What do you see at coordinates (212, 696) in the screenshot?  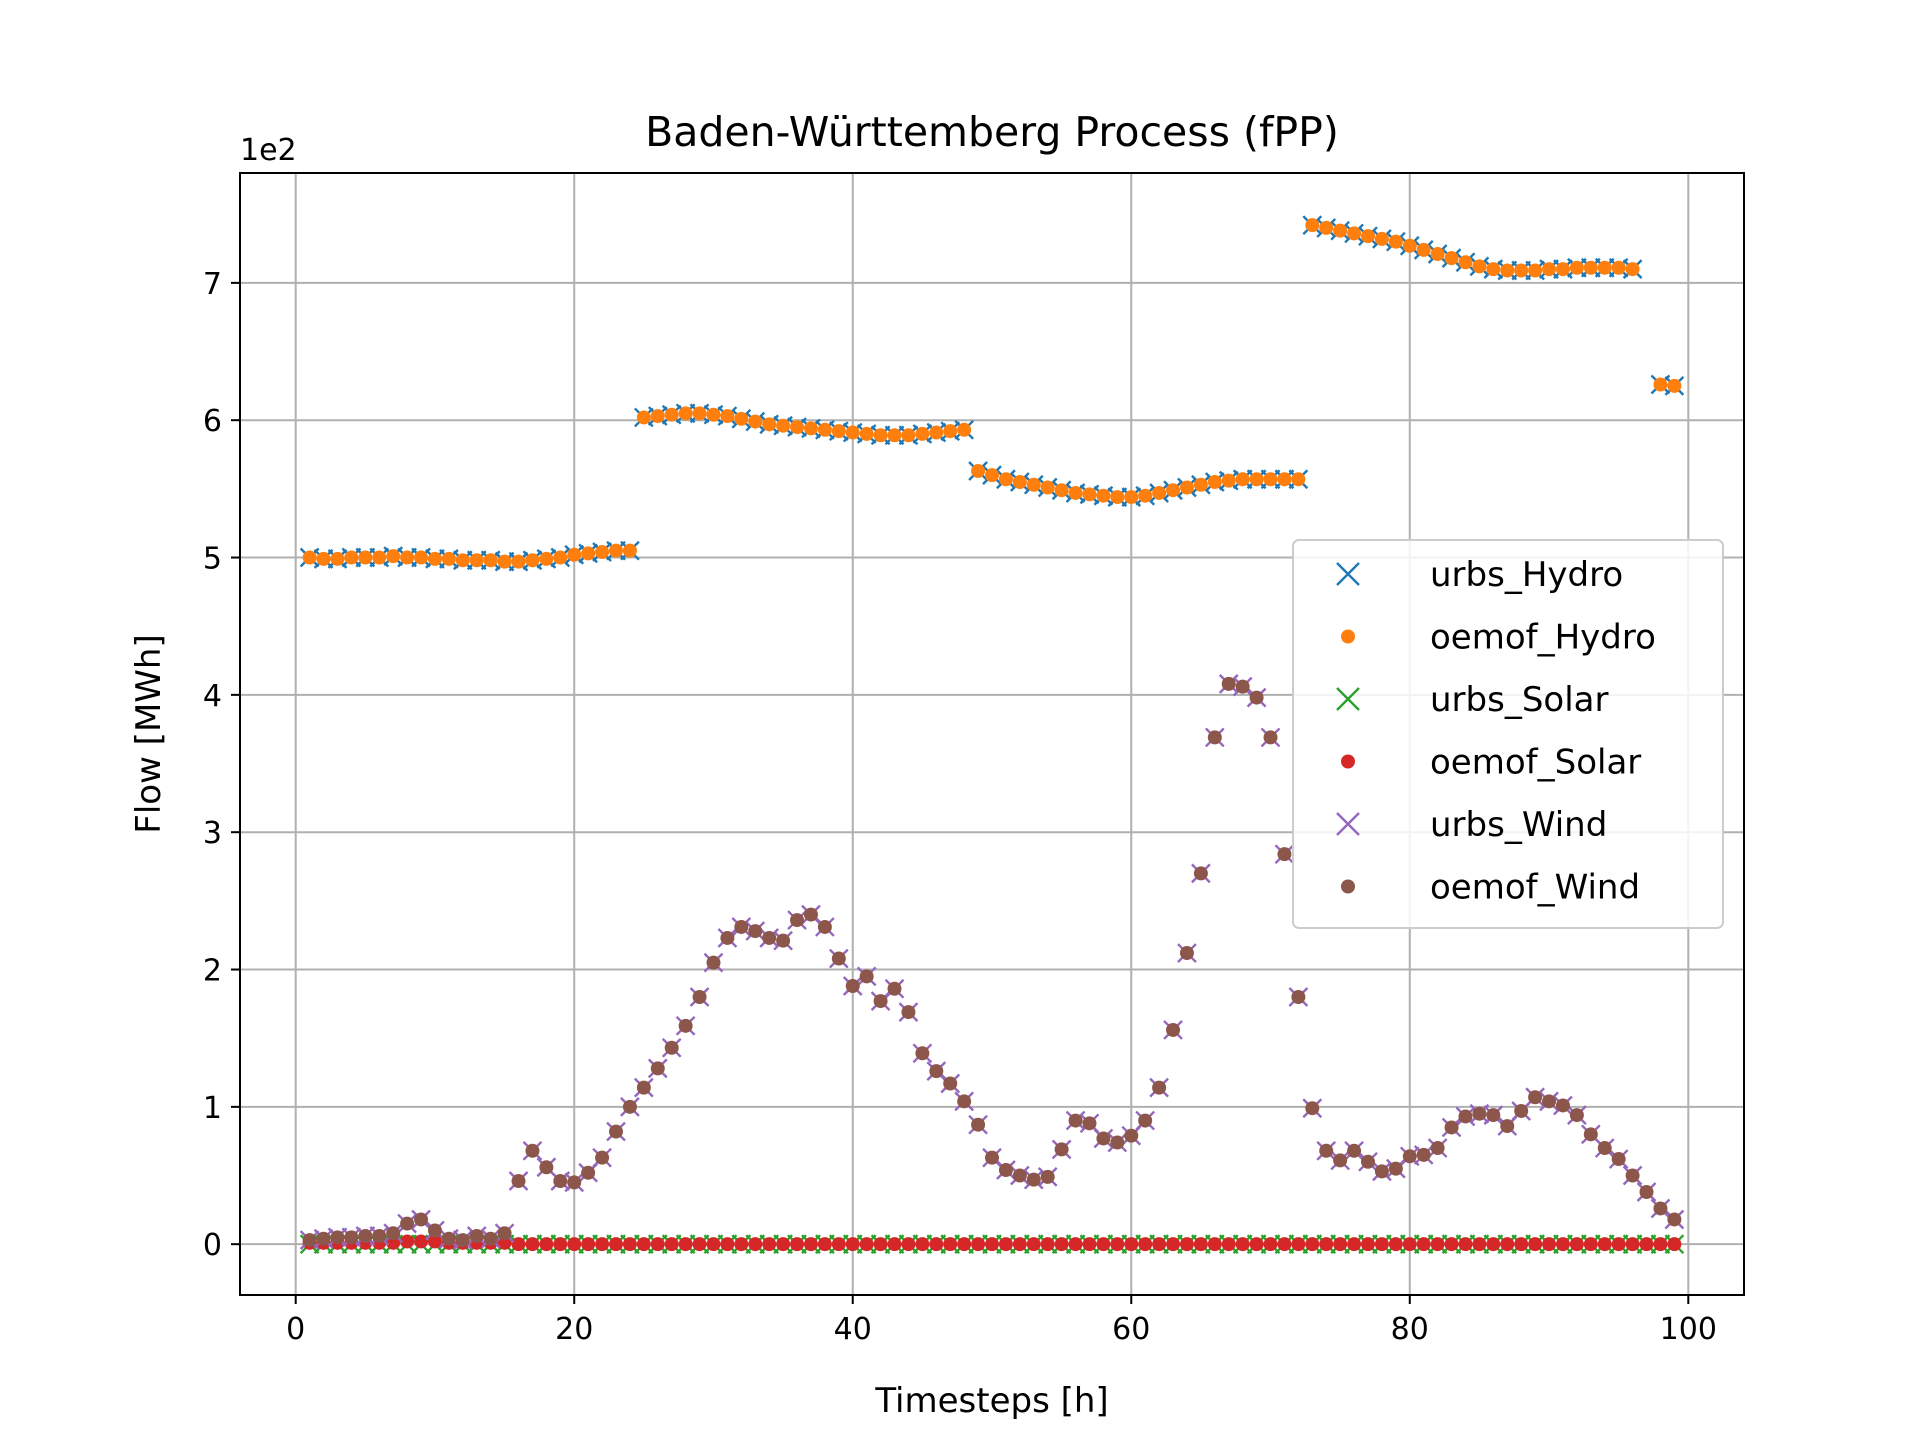 I see `y-tick-label: 4` at bounding box center [212, 696].